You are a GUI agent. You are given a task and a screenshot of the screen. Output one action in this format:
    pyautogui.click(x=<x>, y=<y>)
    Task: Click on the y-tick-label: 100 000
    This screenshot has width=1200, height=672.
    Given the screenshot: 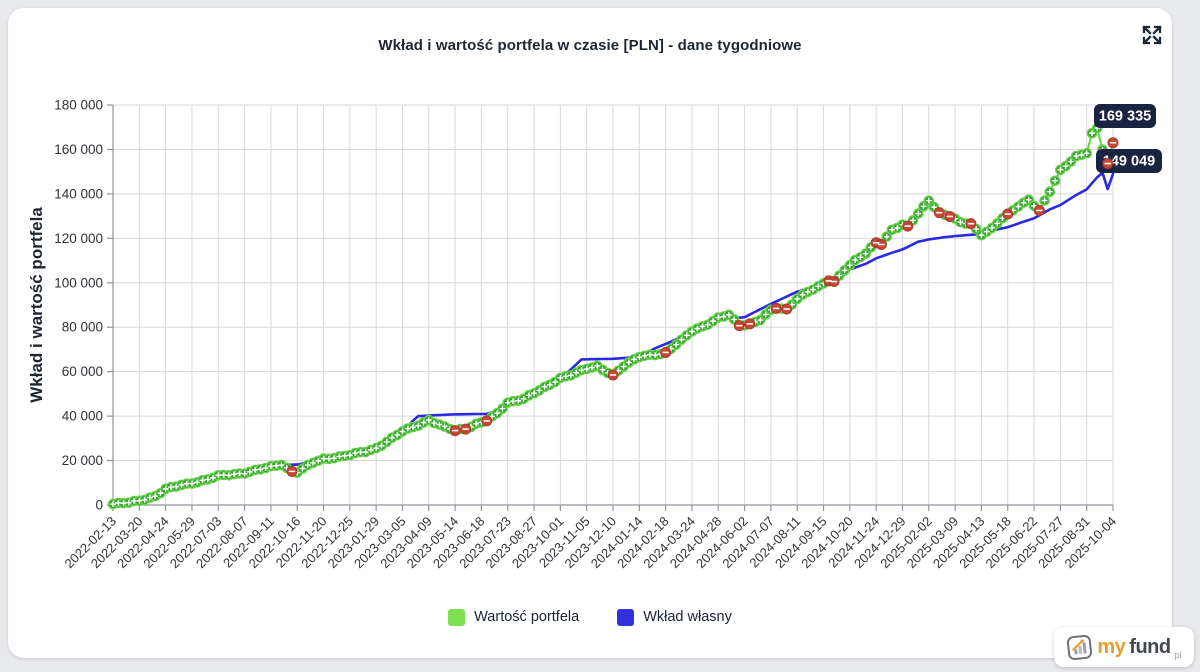 What is the action you would take?
    pyautogui.click(x=78, y=282)
    